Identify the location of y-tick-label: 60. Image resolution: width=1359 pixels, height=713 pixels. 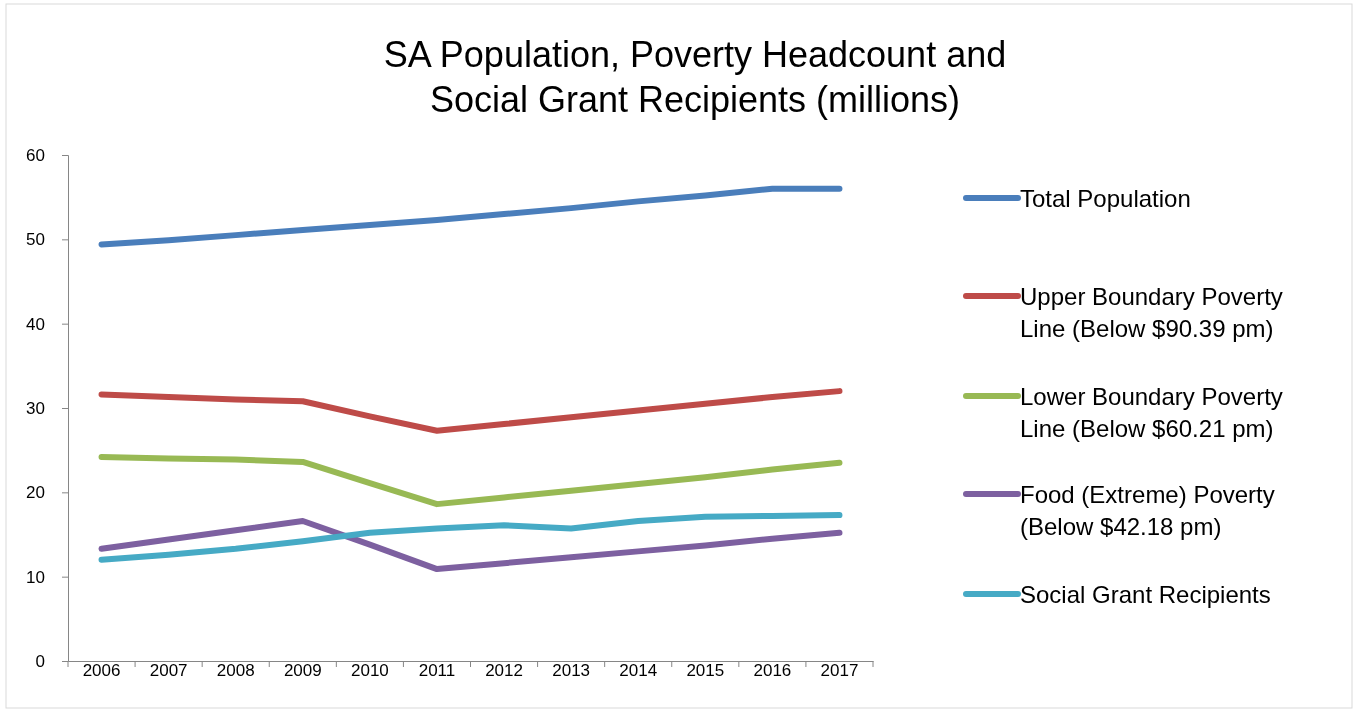
(35, 155).